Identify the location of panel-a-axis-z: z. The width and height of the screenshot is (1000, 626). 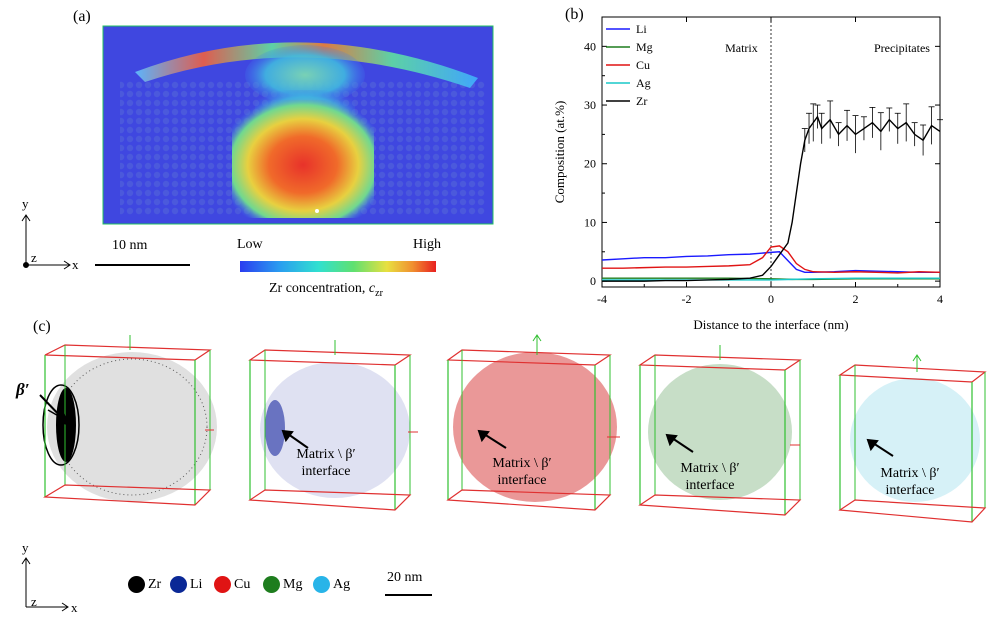
(34, 257).